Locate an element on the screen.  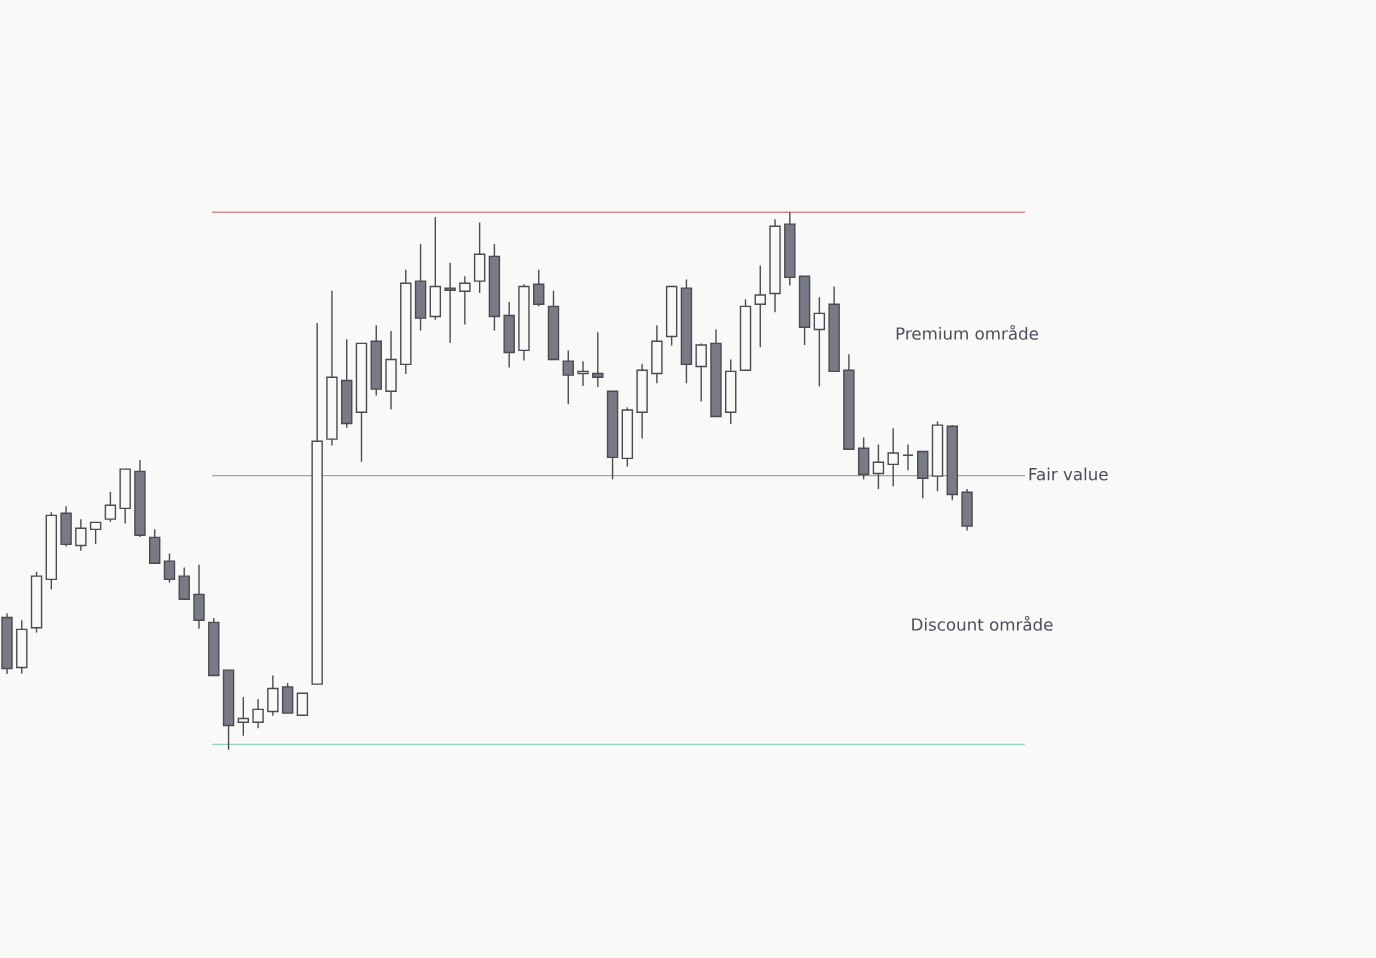
ref-line-label: Fair value is located at coordinates (1068, 474).